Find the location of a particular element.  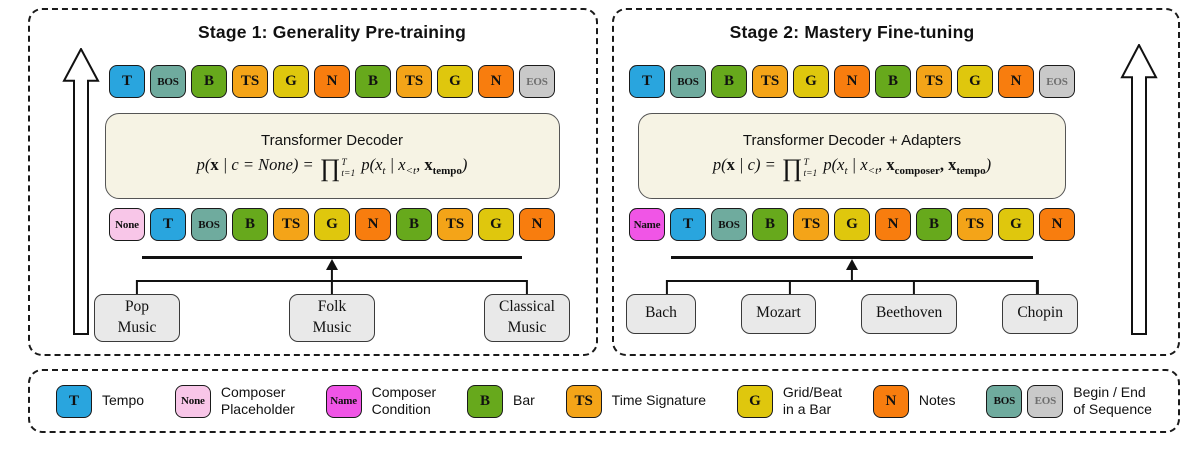

source-box-mozart: Mozart is located at coordinates (778, 313).